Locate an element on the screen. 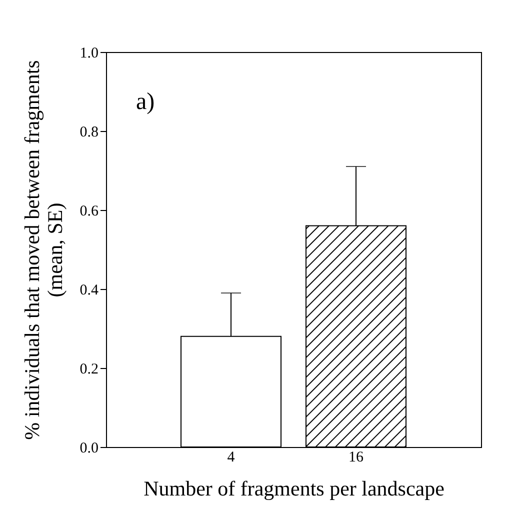 The width and height of the screenshot is (505, 524). x-tick-label: 4 is located at coordinates (231, 458).